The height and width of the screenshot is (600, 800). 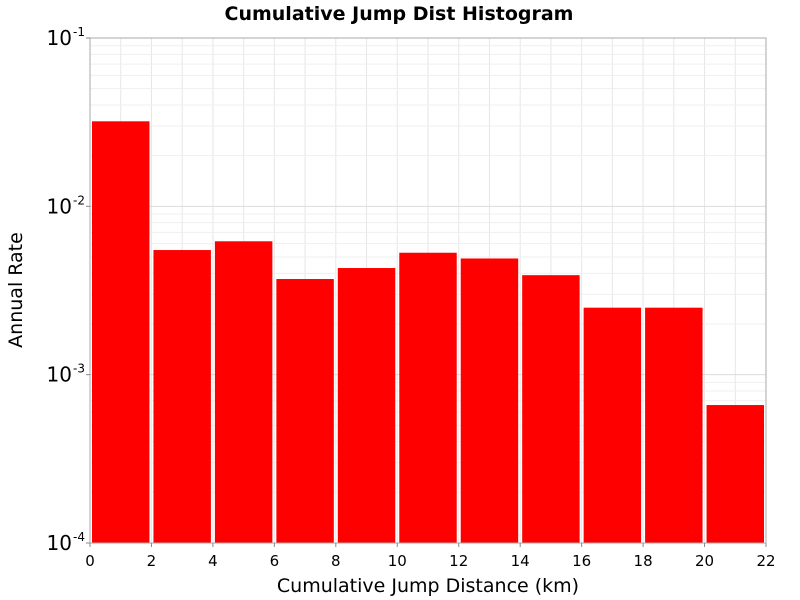 I want to click on y-tick-exponent: -3, so click(x=79, y=369).